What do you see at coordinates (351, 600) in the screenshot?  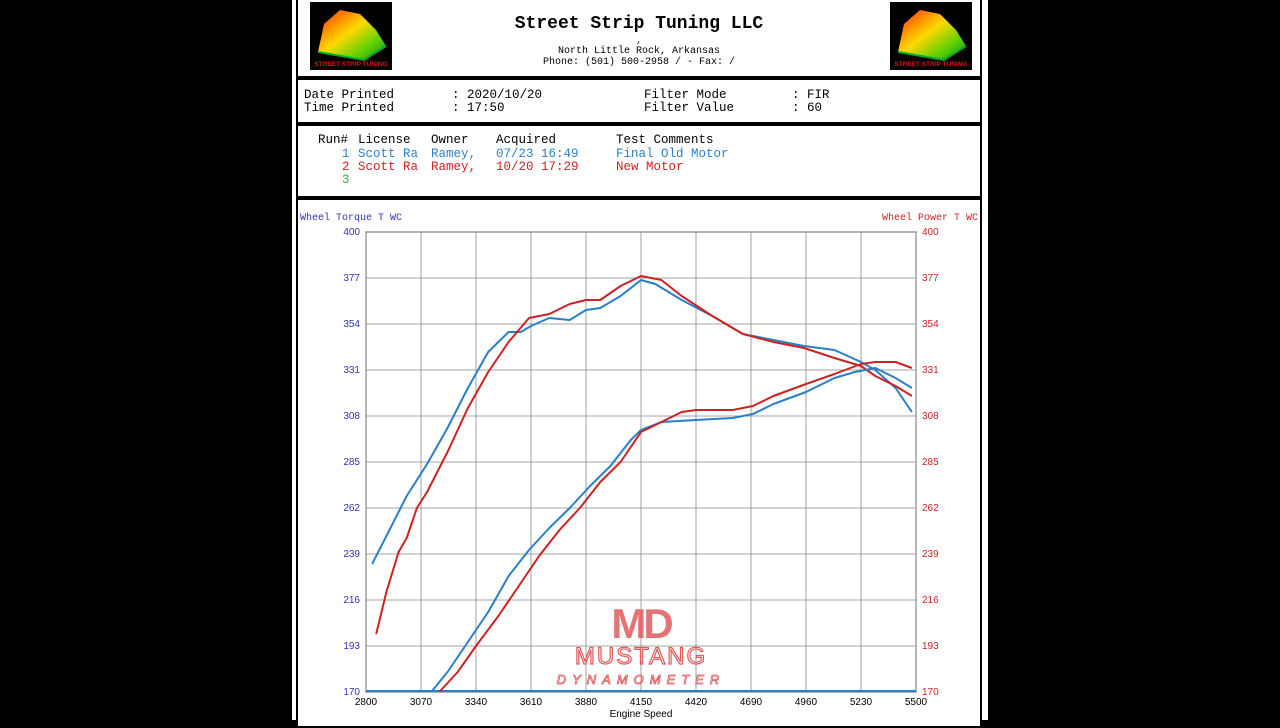 I see `y-left-tick-label: 216` at bounding box center [351, 600].